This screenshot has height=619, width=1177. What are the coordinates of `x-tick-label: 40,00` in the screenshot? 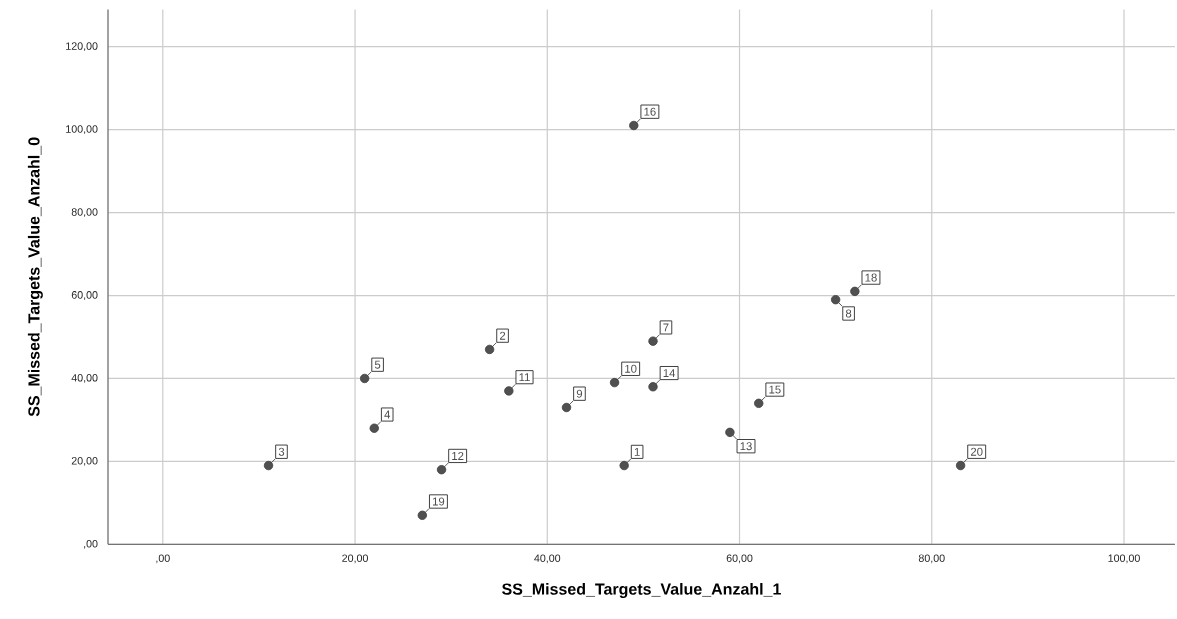 It's located at (547, 559).